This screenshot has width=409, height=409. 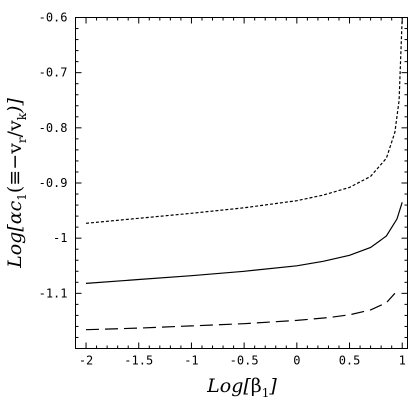 I want to click on x-tick-label: -1.5, so click(x=138, y=361).